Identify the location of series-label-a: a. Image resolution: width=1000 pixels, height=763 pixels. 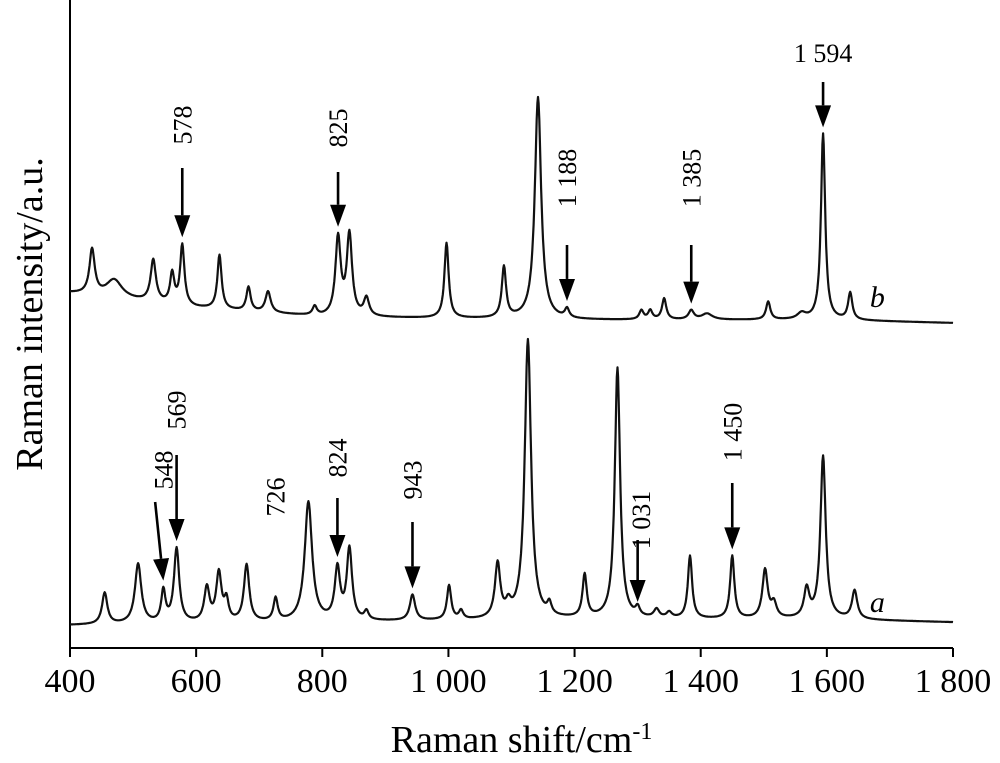
(877, 602).